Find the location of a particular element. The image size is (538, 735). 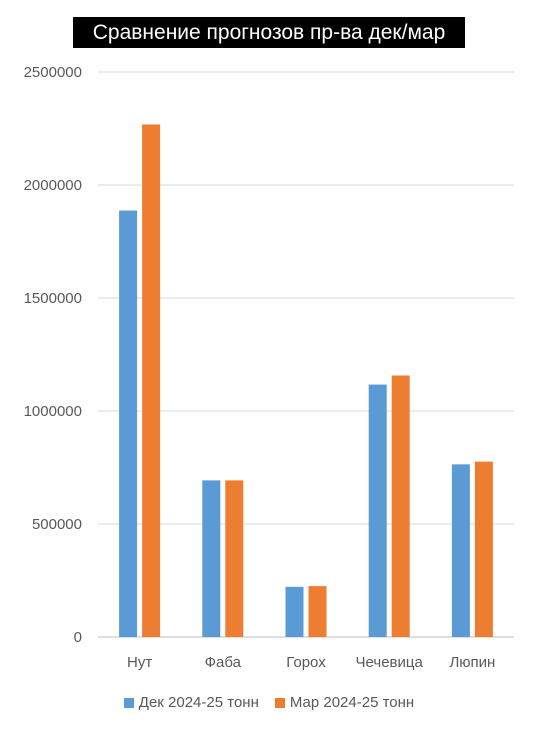

legend-label-dec: Дек 2024-25 тонн is located at coordinates (198, 702).